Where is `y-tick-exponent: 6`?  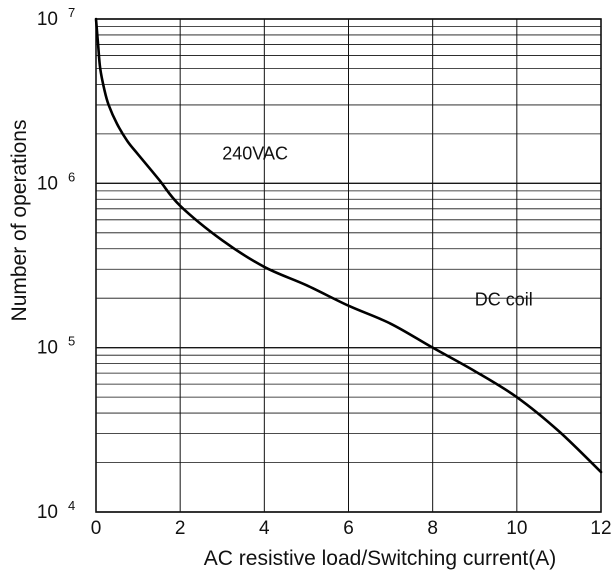 y-tick-exponent: 6 is located at coordinates (71, 176).